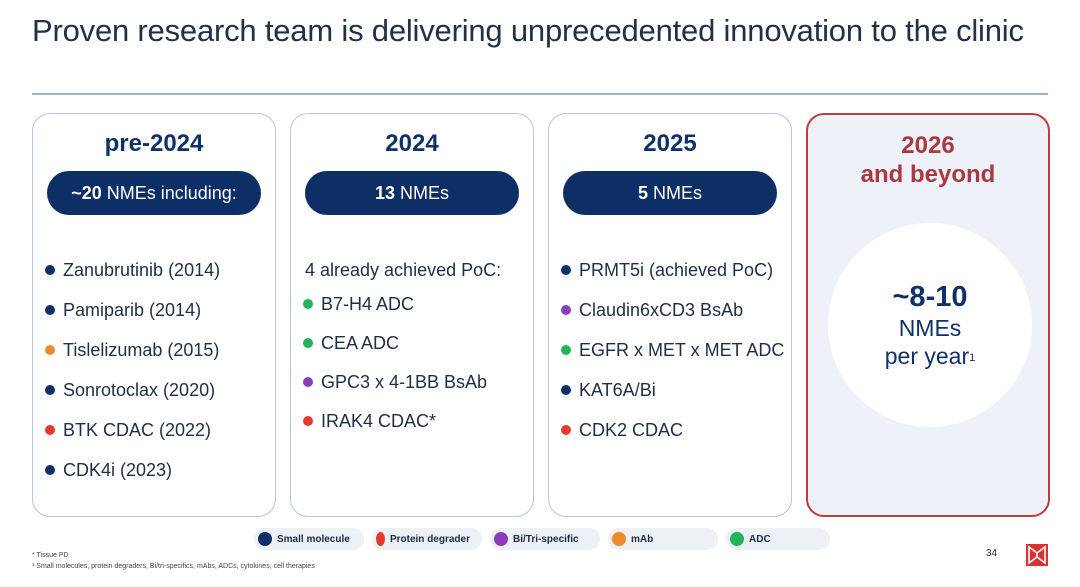 This screenshot has width=1080, height=587. What do you see at coordinates (415, 343) in the screenshot?
I see `list-item: CEA ADC` at bounding box center [415, 343].